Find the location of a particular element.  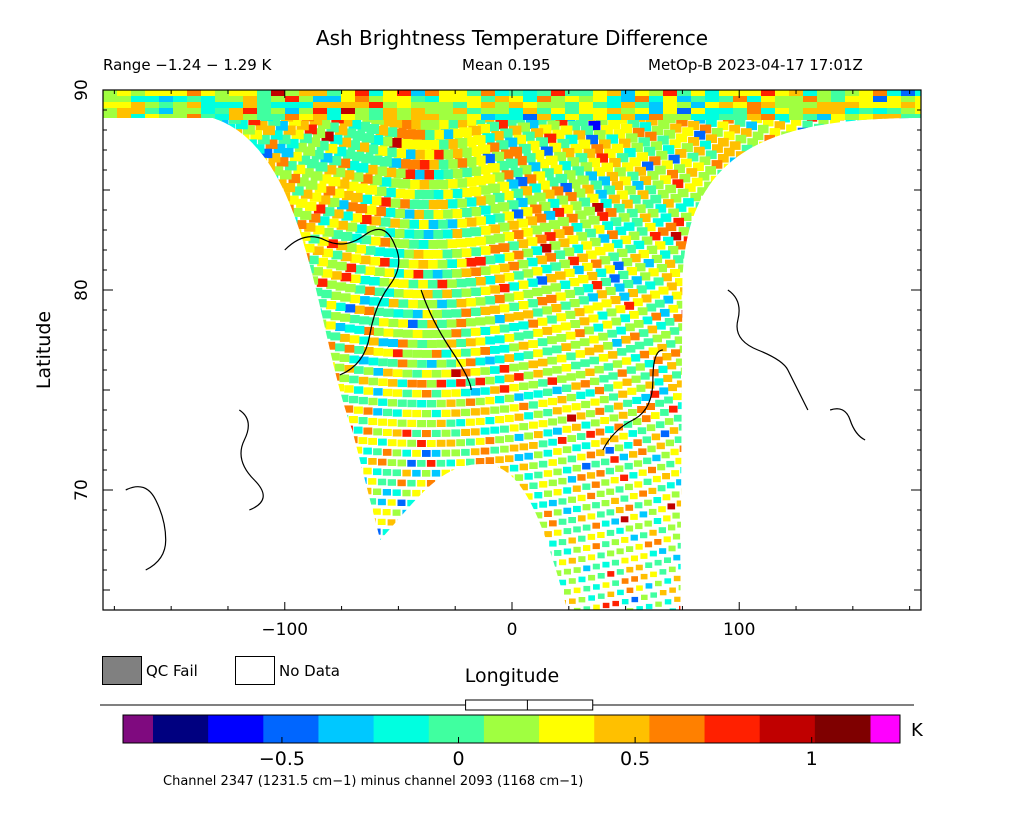

no-data-swatch is located at coordinates (255, 670).